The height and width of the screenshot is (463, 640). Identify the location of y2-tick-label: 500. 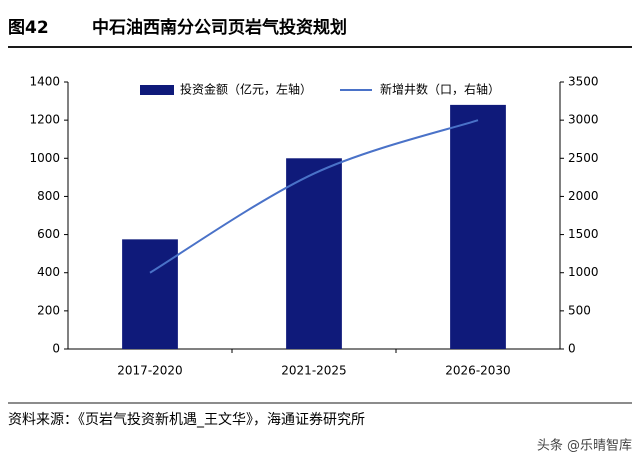
(579, 310).